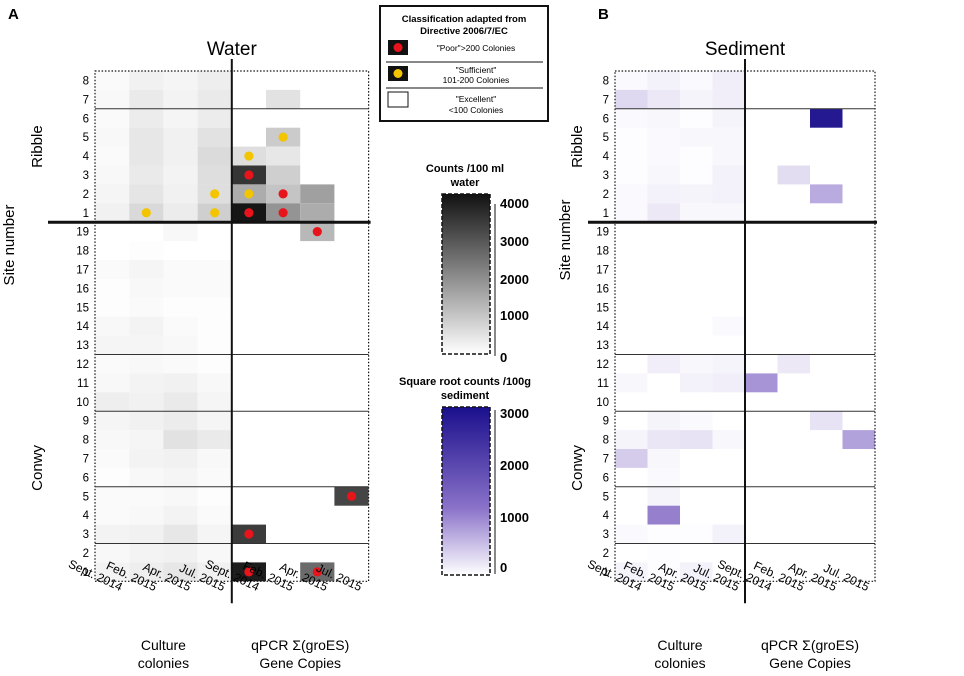 This screenshot has height=676, width=964. What do you see at coordinates (398, 99) in the screenshot?
I see `legend-excellent-swatch` at bounding box center [398, 99].